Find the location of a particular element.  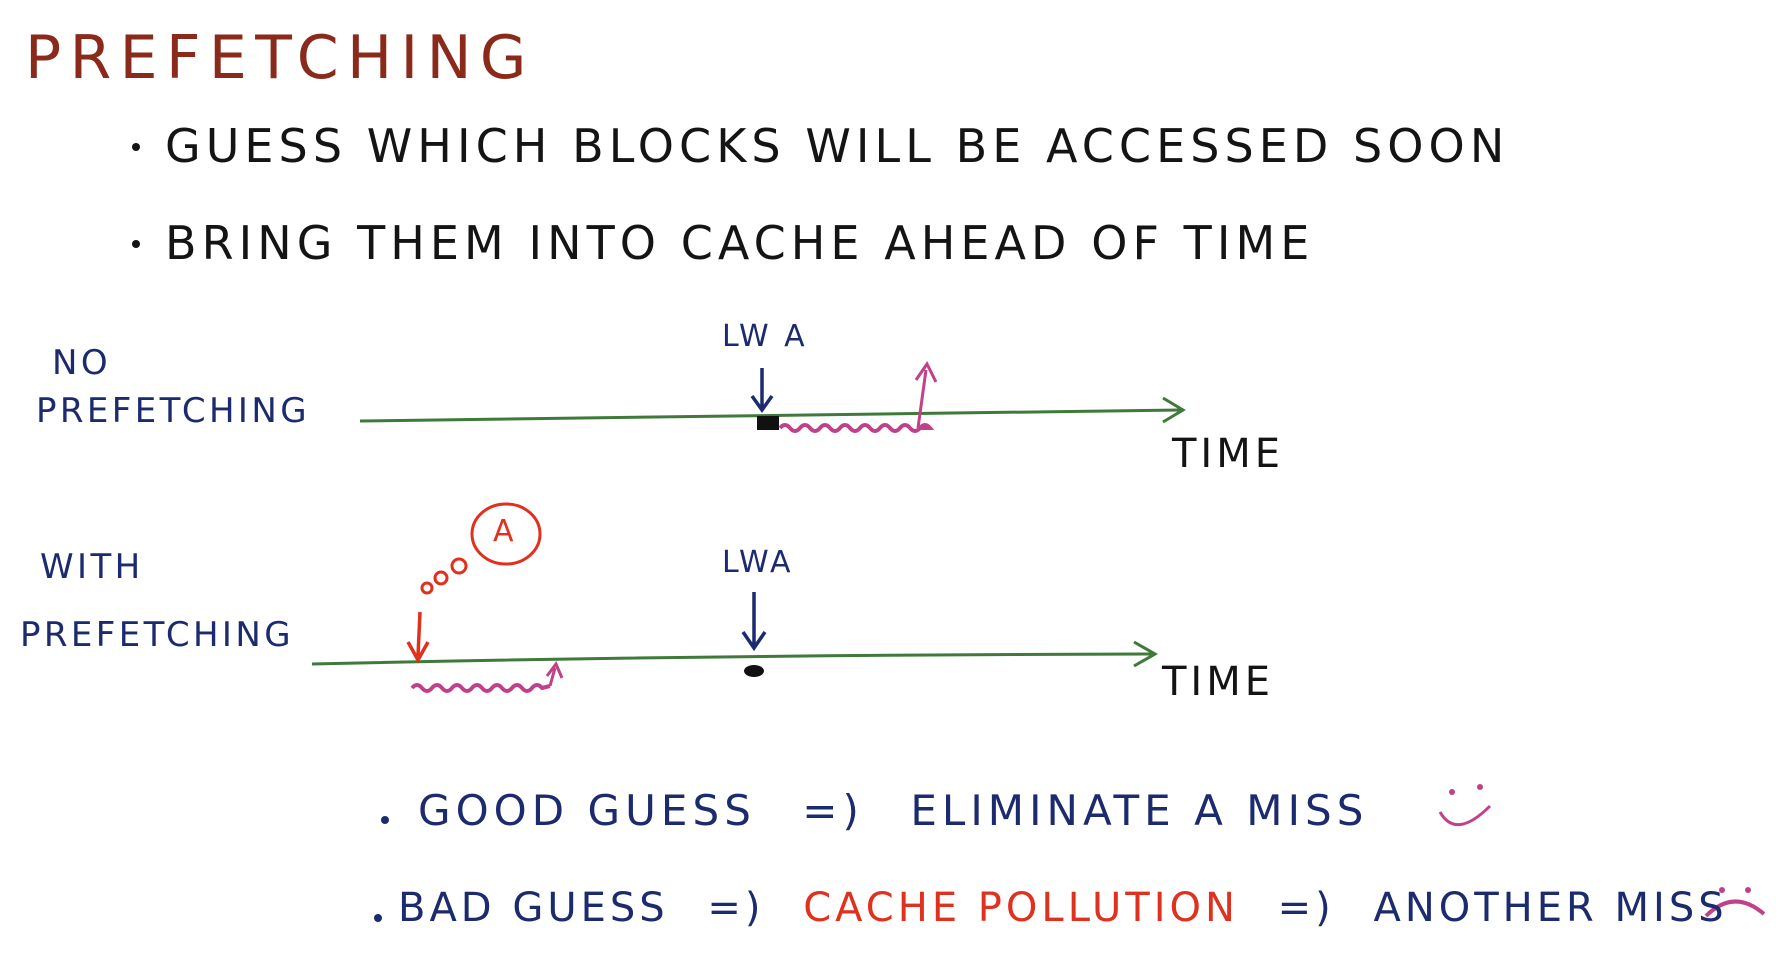

timeline-with-prefetch-axis is located at coordinates (732, 659).